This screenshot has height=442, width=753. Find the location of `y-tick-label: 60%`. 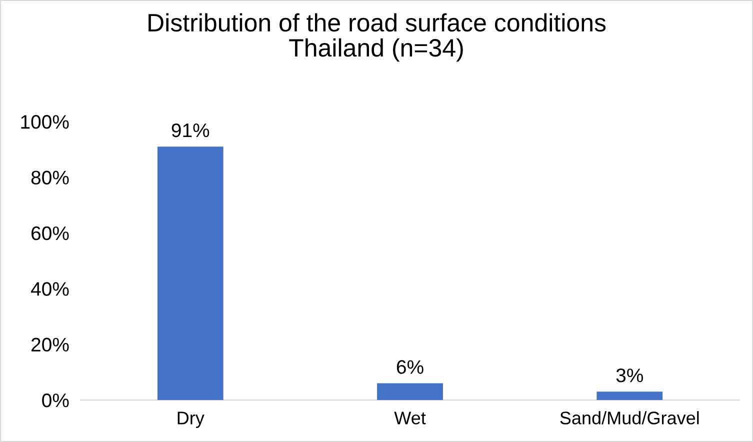

y-tick-label: 60% is located at coordinates (50, 233).